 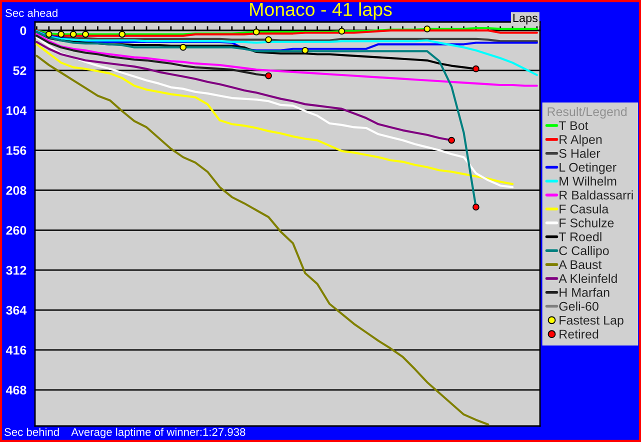 What do you see at coordinates (32, 12) in the screenshot?
I see `y-axis-title: Sec ahead` at bounding box center [32, 12].